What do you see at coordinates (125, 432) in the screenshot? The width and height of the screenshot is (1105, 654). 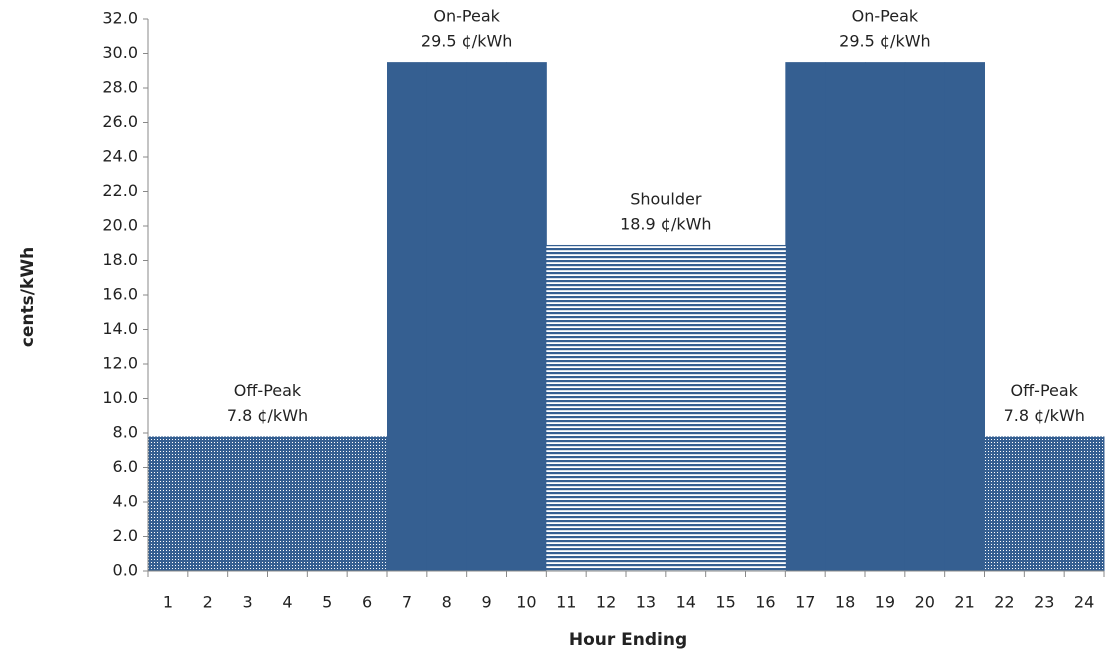 I see `y-tick-label: 8.0` at bounding box center [125, 432].